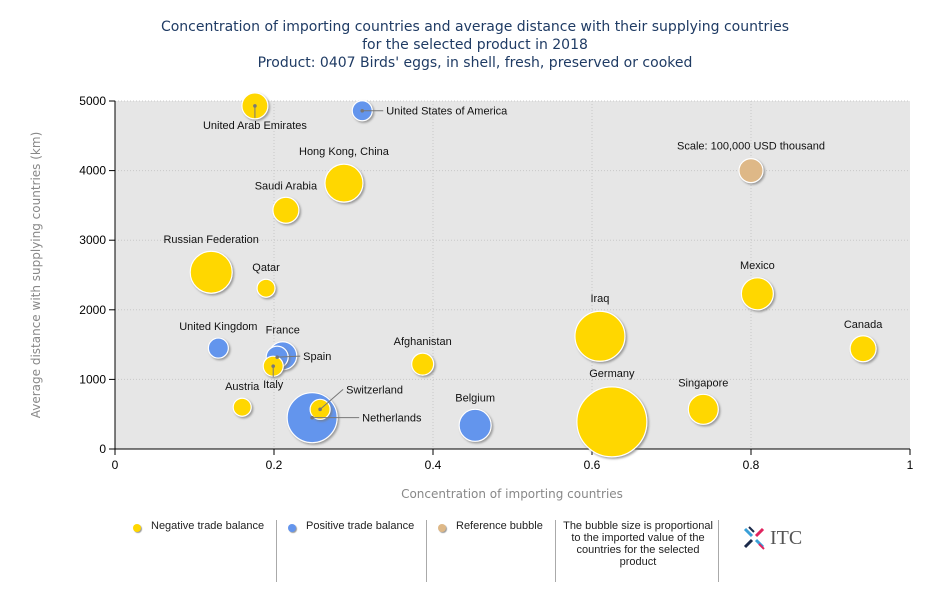 The image size is (950, 600). What do you see at coordinates (360, 526) in the screenshot?
I see `legend-label-positive: Positive trade balance` at bounding box center [360, 526].